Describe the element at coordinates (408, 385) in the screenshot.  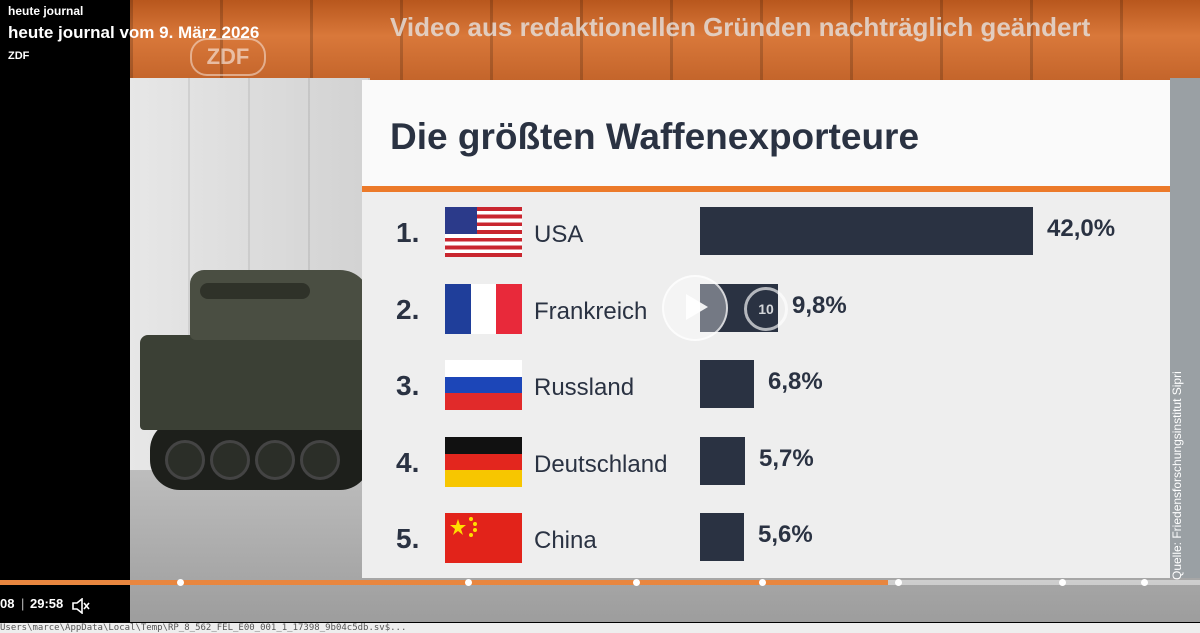
I see `rank-label: 3.` at that location.